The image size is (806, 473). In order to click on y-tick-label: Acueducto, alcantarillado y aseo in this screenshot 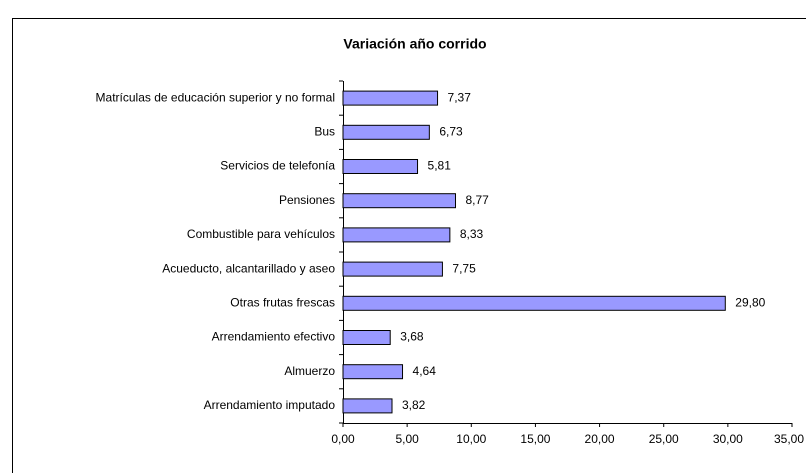, I will do `click(248, 268)`.